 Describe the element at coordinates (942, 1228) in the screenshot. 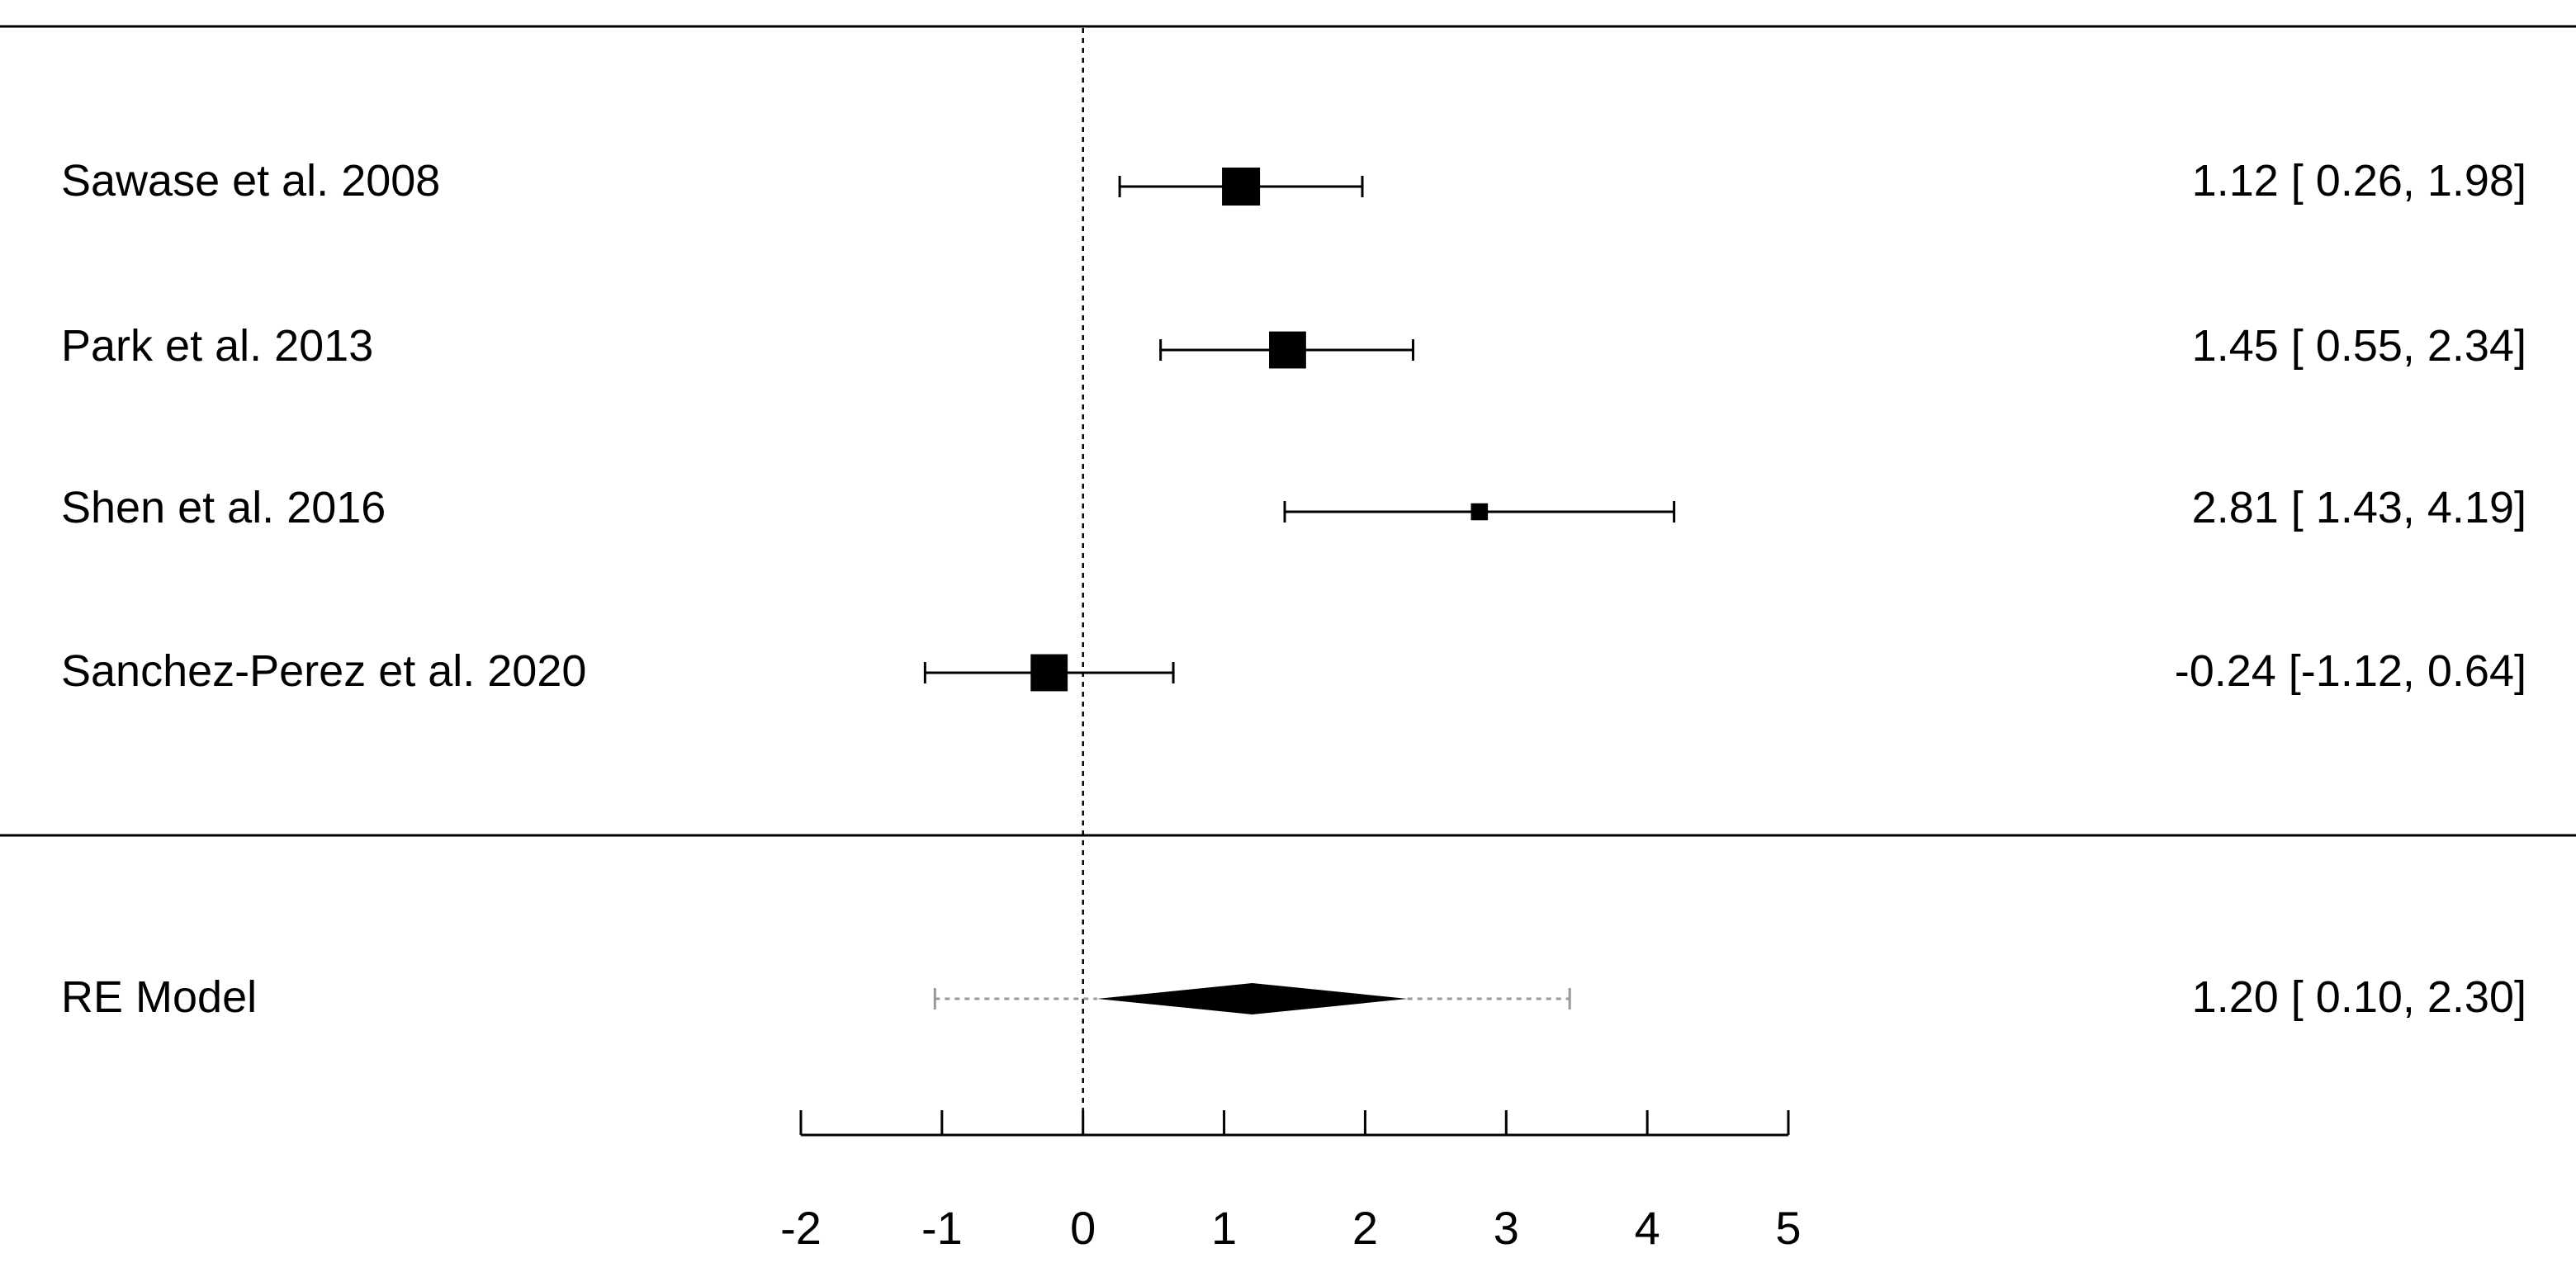

I see `x-axis-tick-label: -1` at that location.